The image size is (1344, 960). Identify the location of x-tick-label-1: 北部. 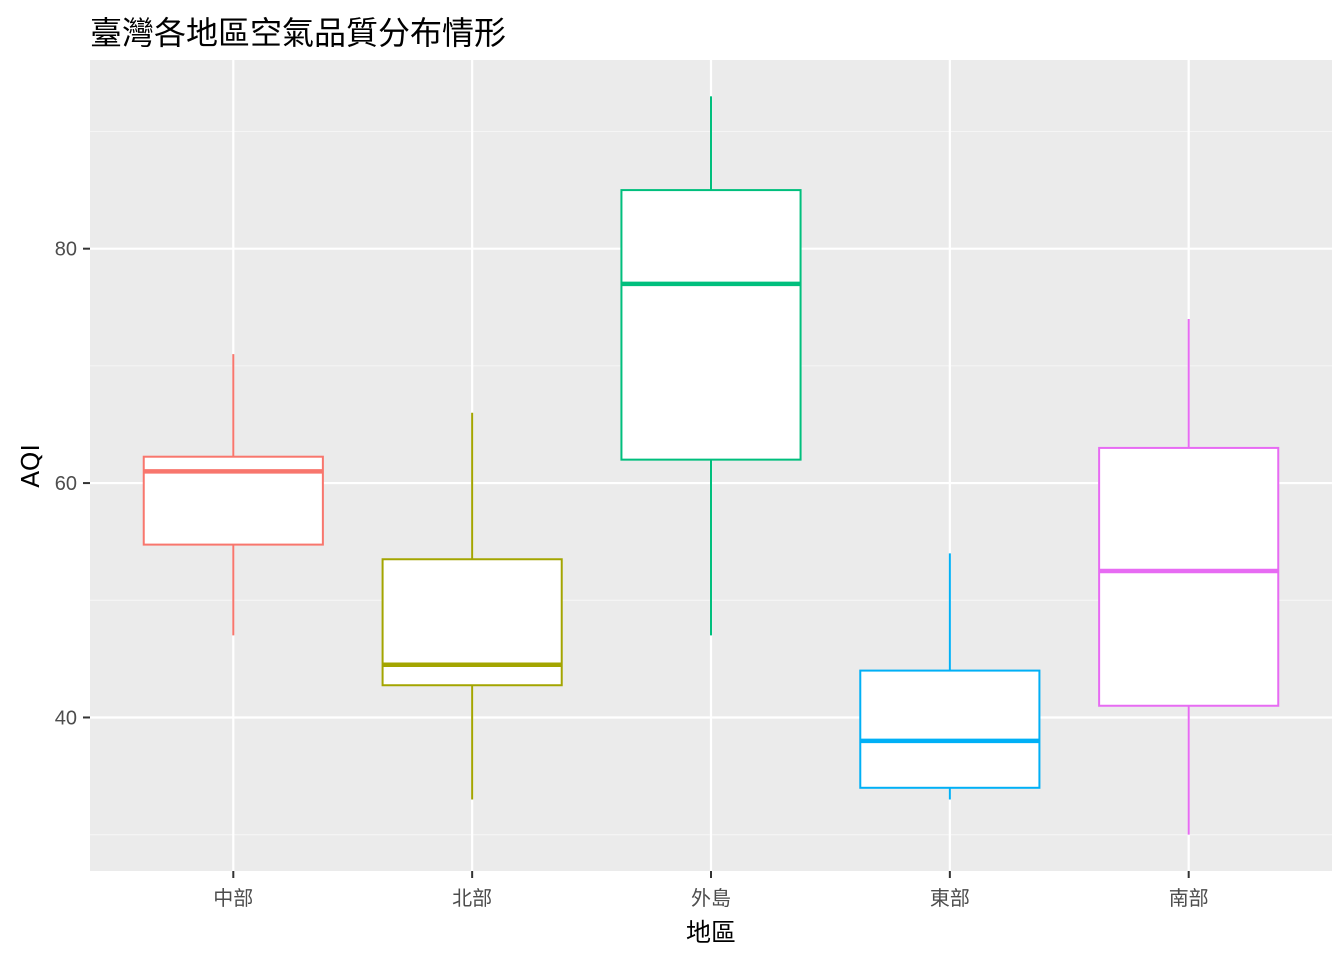
(472, 898).